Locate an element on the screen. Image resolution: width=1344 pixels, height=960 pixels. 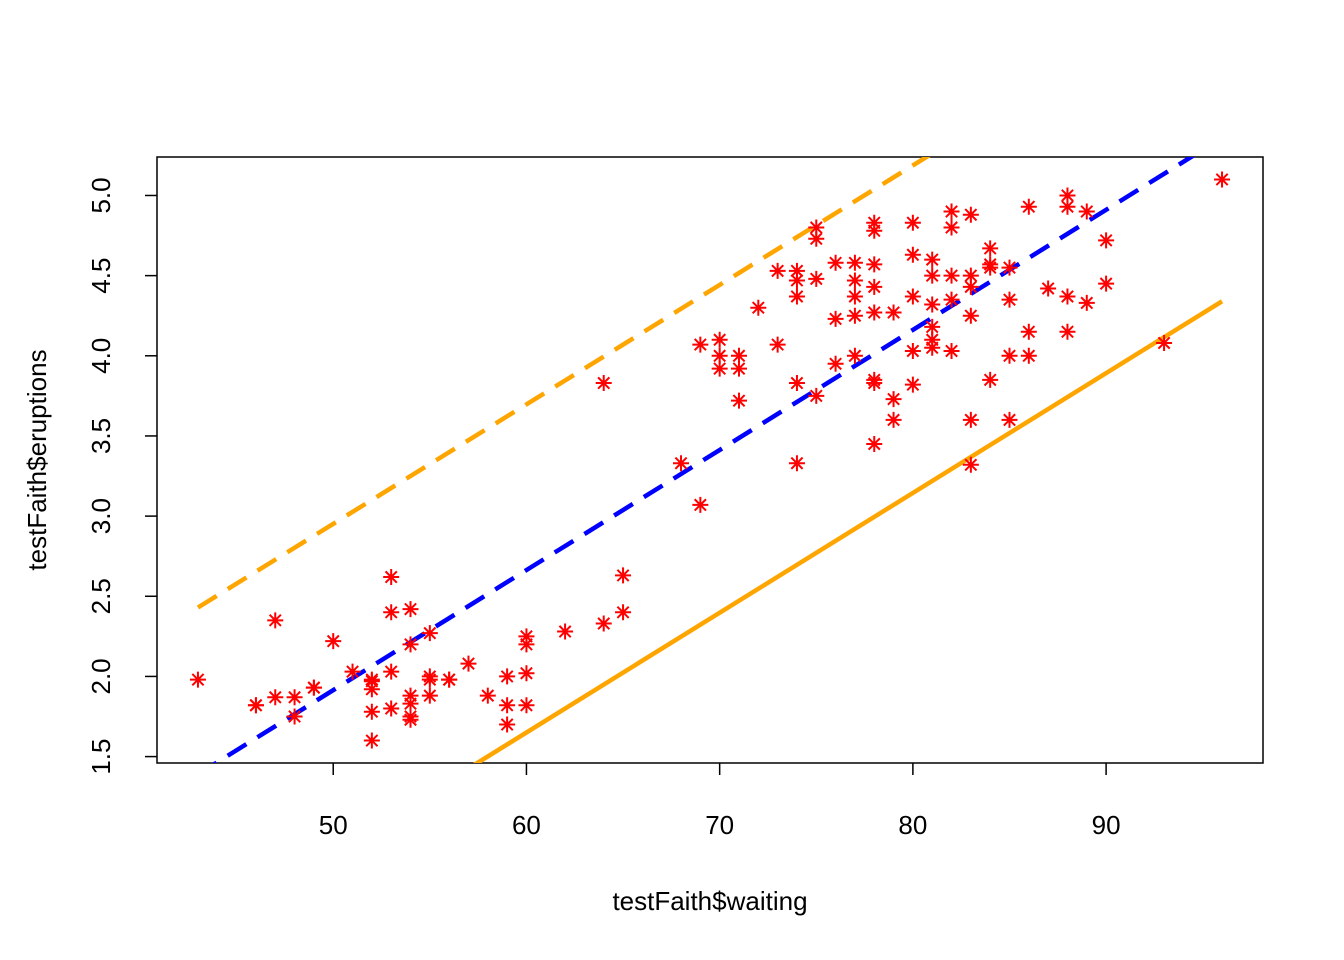
y-tick-label: 3.0 is located at coordinates (101, 516).